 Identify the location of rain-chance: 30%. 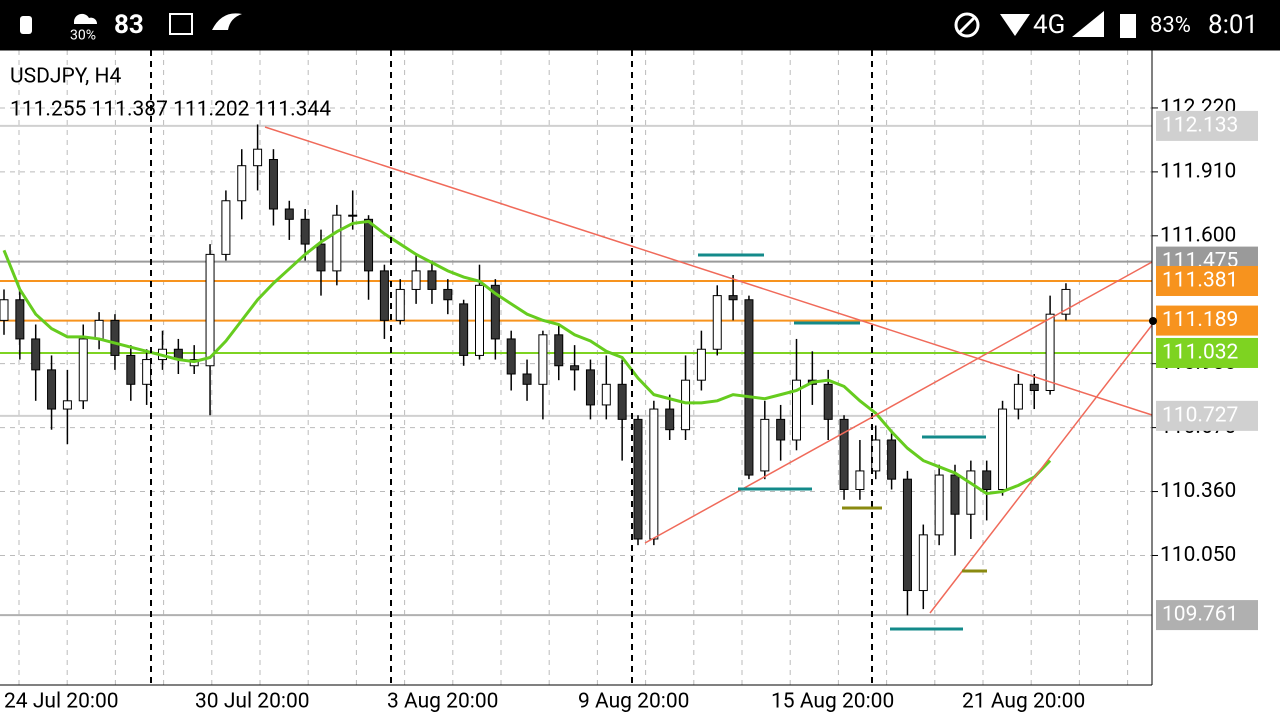
(83, 36).